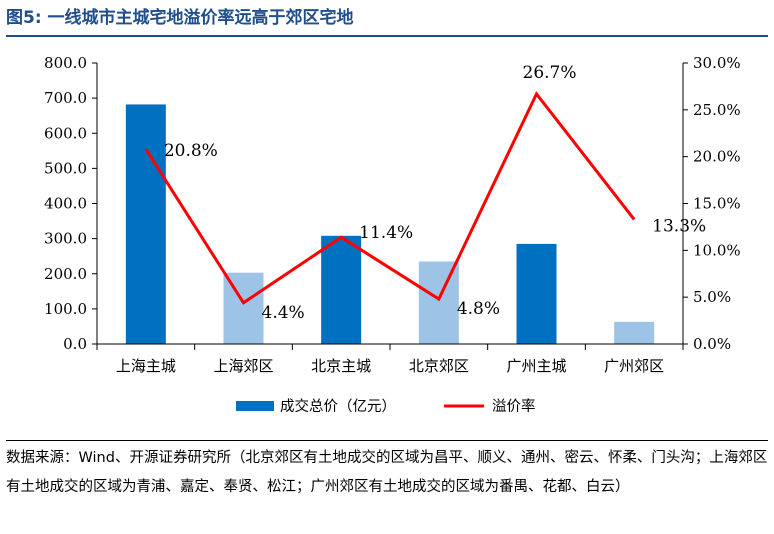  What do you see at coordinates (387, 440) in the screenshot?
I see `source-rule` at bounding box center [387, 440].